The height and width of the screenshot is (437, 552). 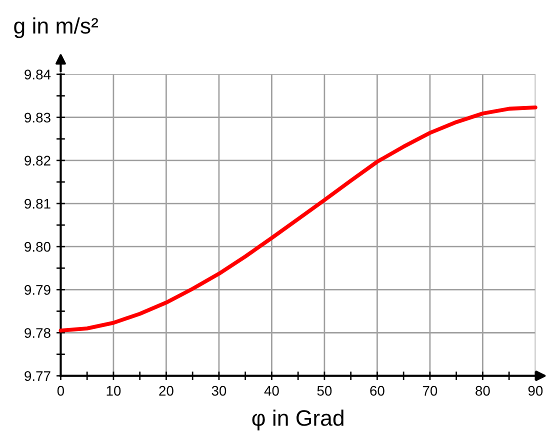 What do you see at coordinates (271, 391) in the screenshot?
I see `x-tick-label: 40` at bounding box center [271, 391].